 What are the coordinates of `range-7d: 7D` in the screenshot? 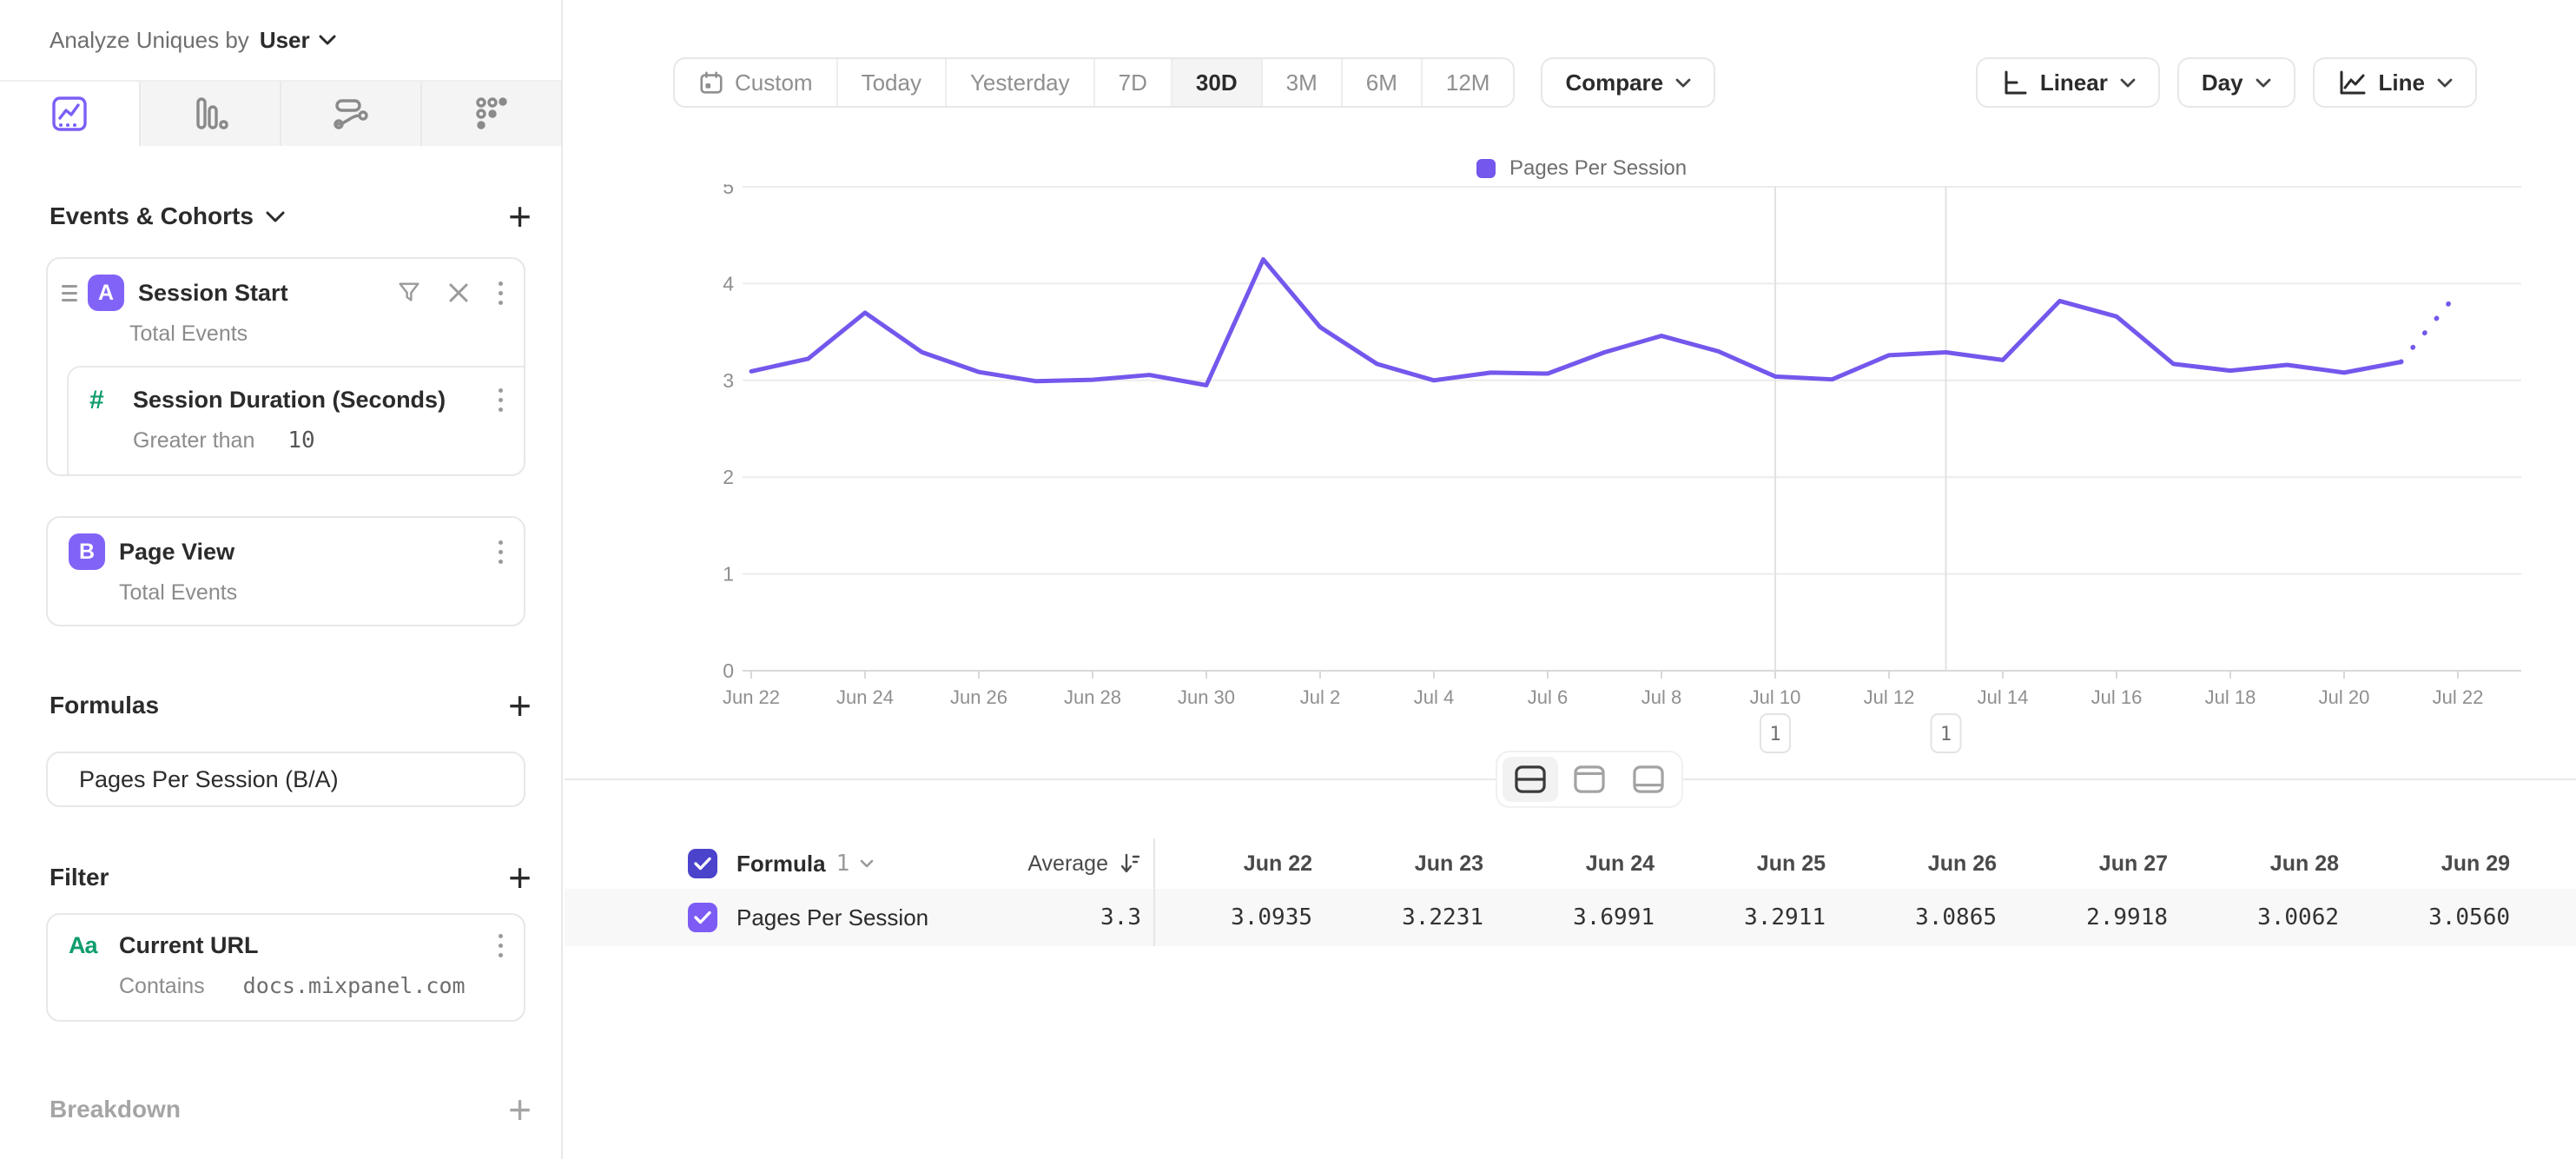 It's located at (1133, 82).